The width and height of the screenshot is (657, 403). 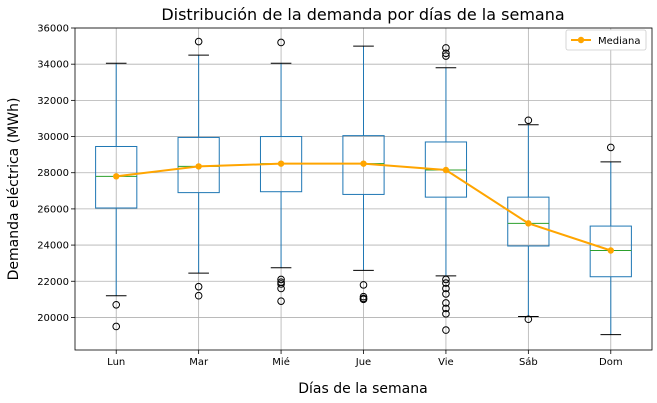 I want to click on y-tick-label: 28000, so click(x=53, y=173).